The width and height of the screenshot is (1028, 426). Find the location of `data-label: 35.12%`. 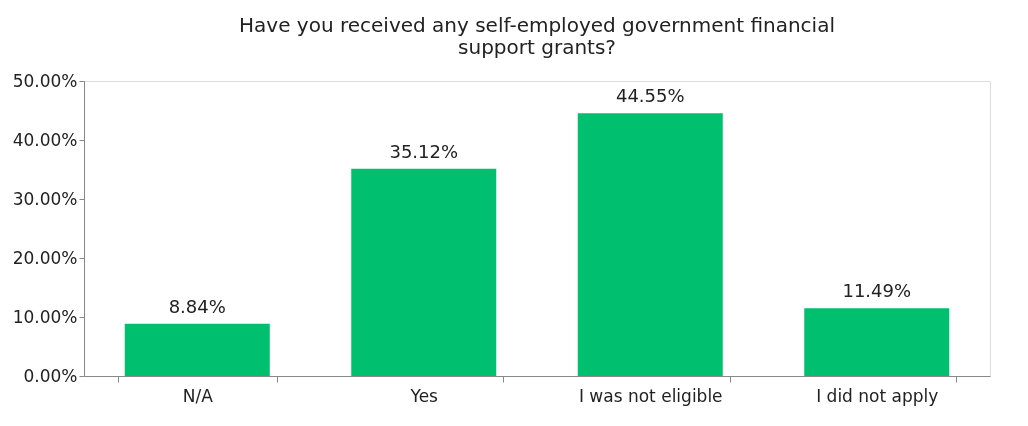

data-label: 35.12% is located at coordinates (424, 151).